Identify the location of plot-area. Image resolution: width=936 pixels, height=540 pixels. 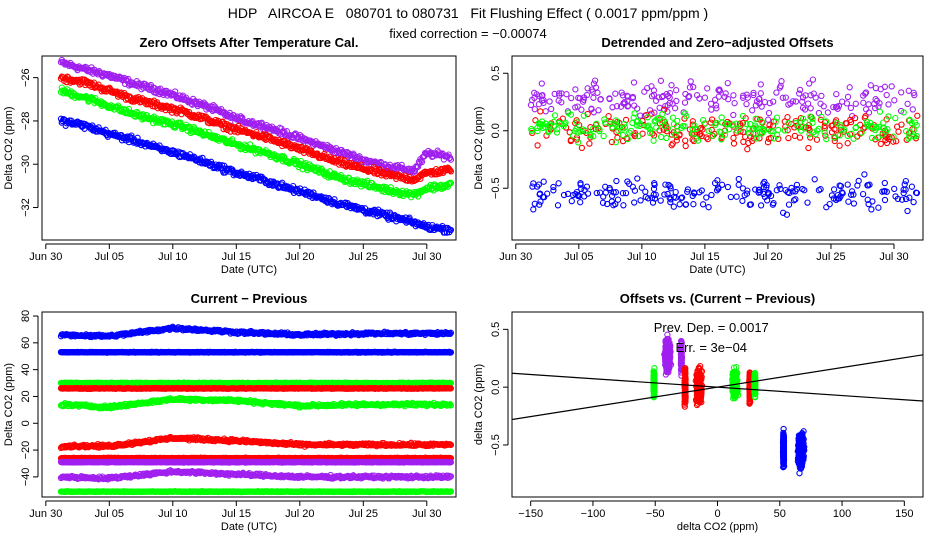
(724, 147).